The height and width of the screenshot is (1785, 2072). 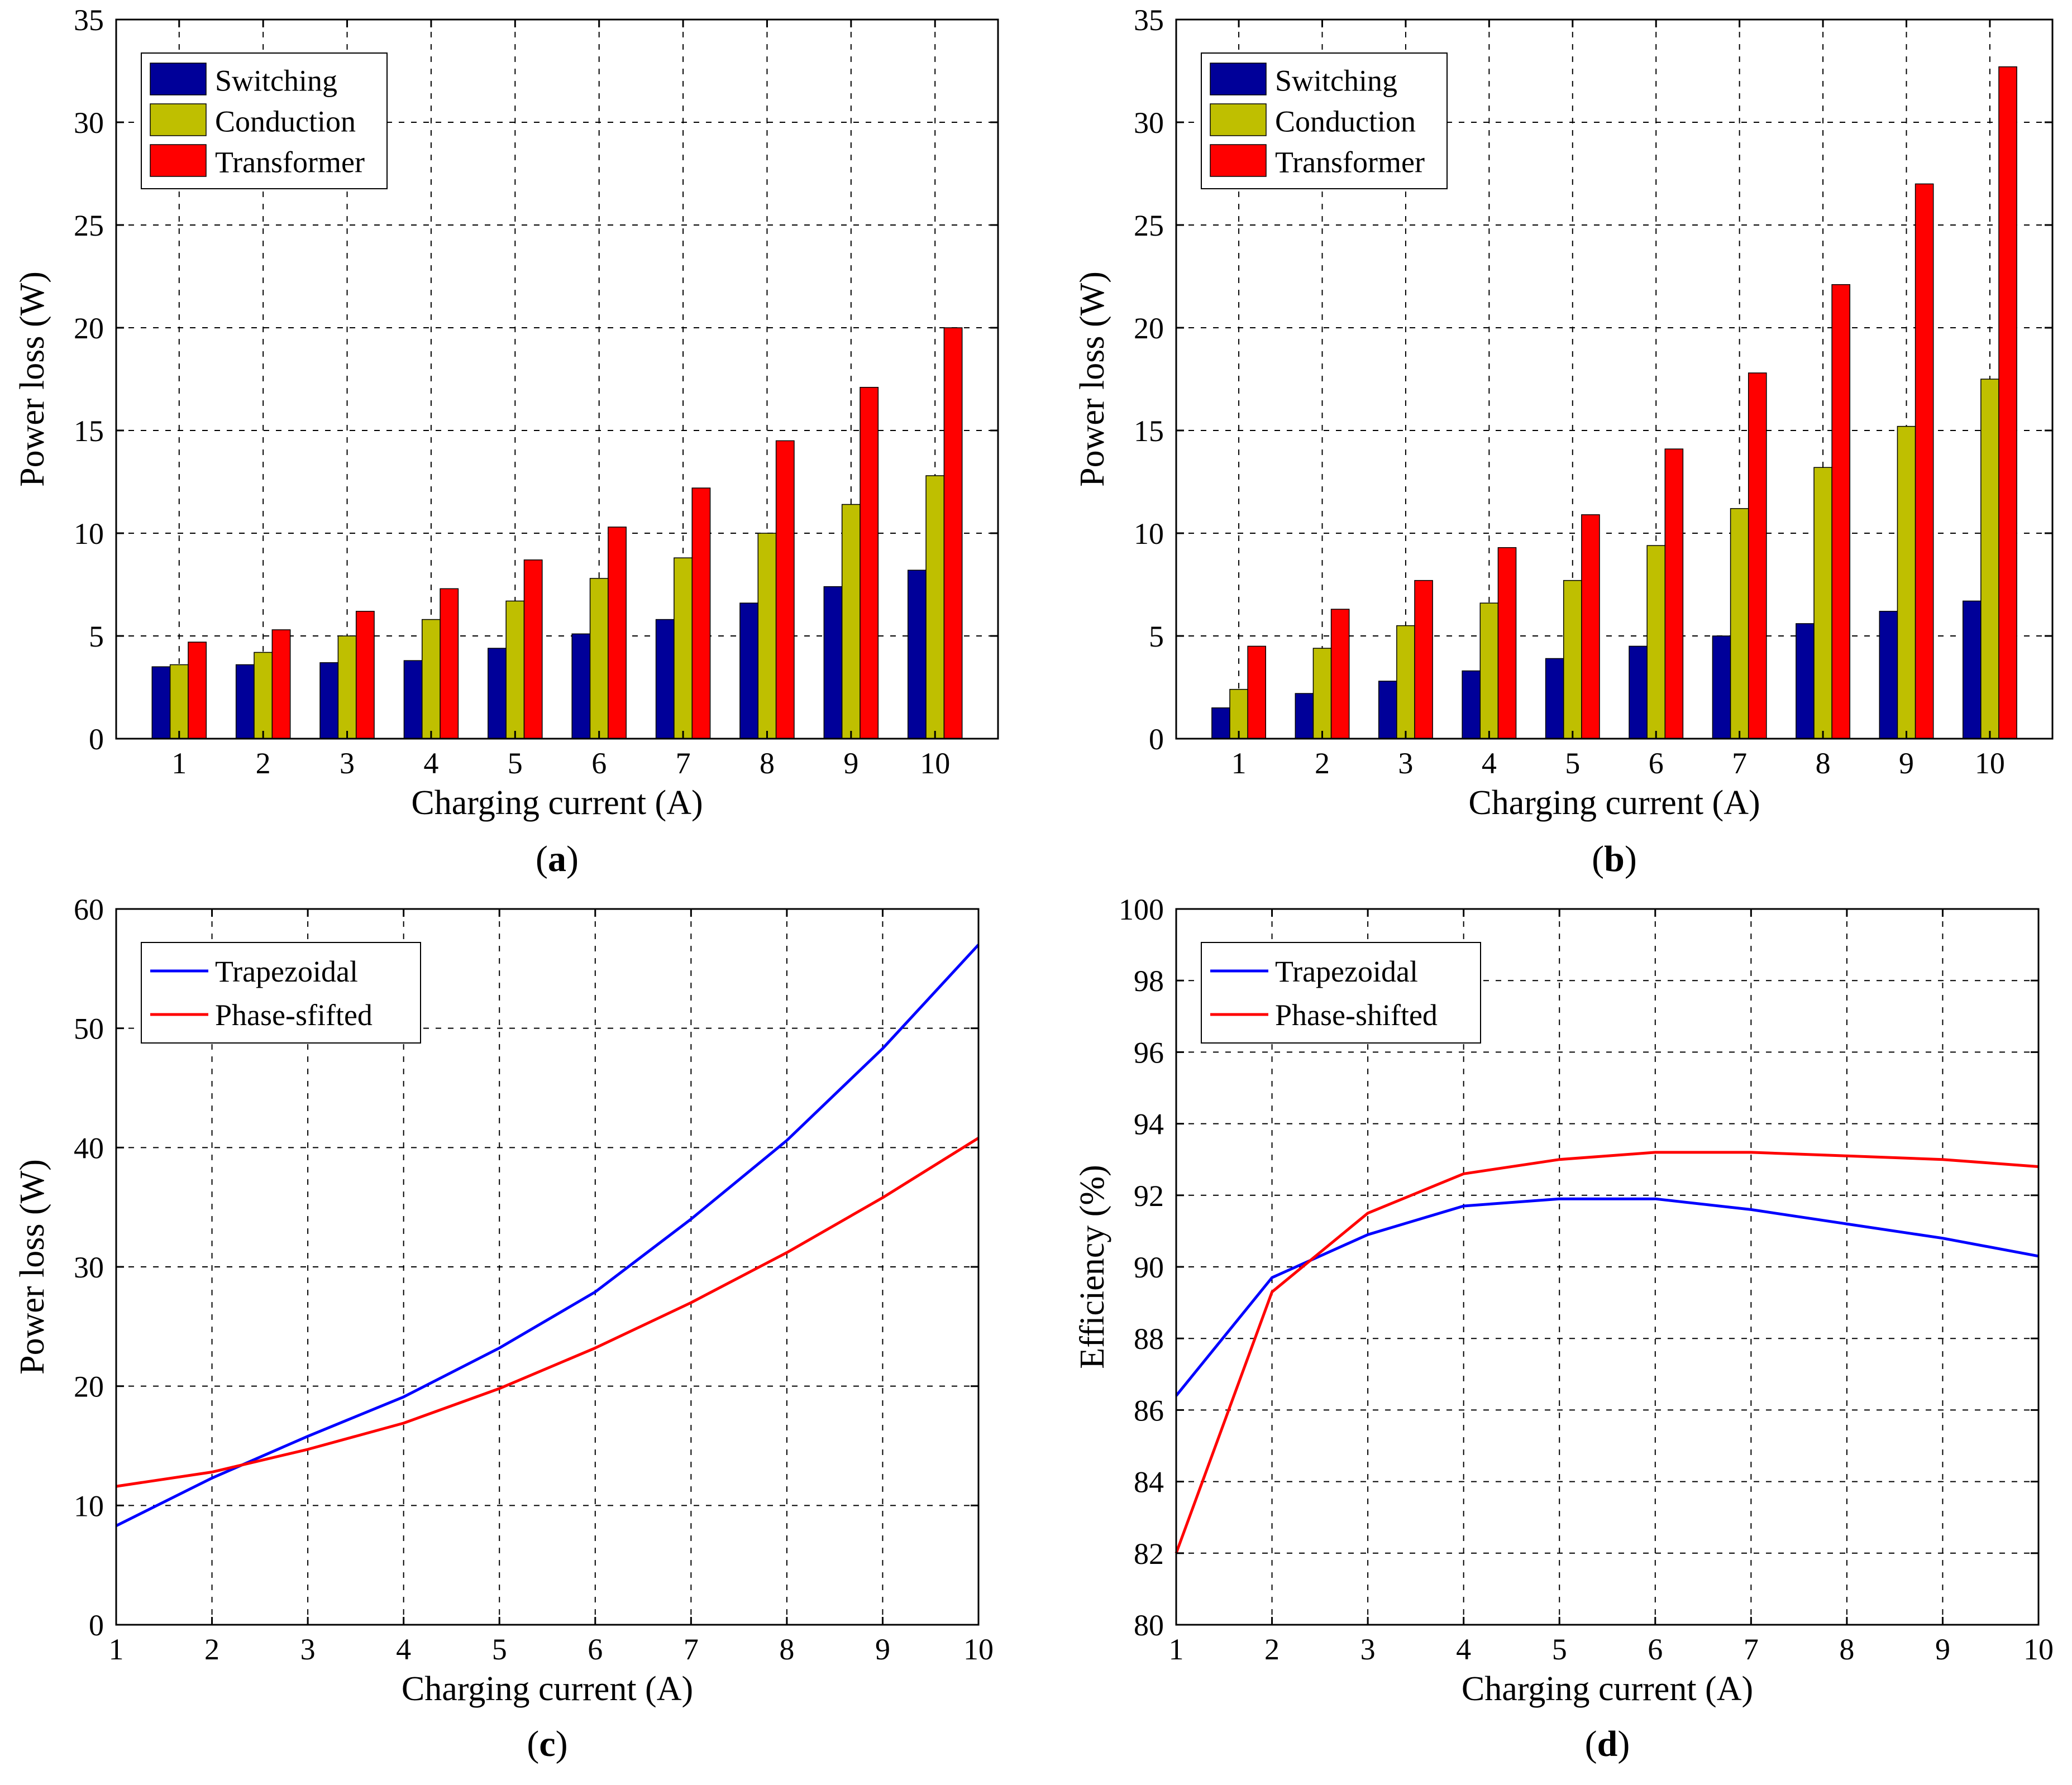 What do you see at coordinates (347, 763) in the screenshot?
I see `x-tick-label: 3` at bounding box center [347, 763].